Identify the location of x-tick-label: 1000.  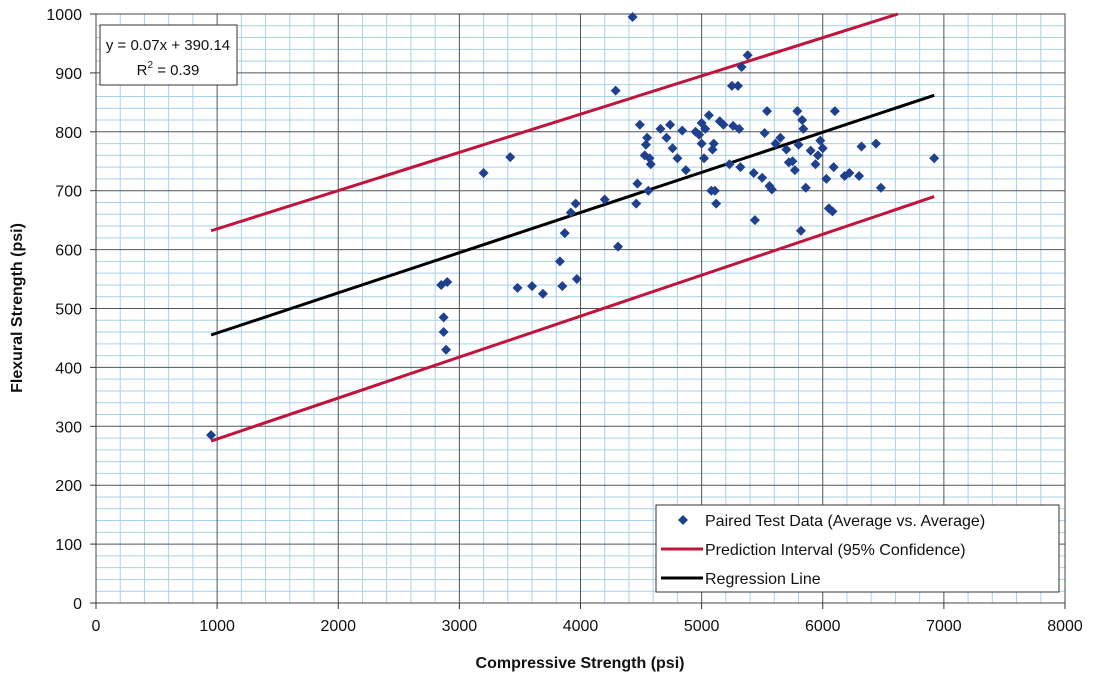
(217, 626).